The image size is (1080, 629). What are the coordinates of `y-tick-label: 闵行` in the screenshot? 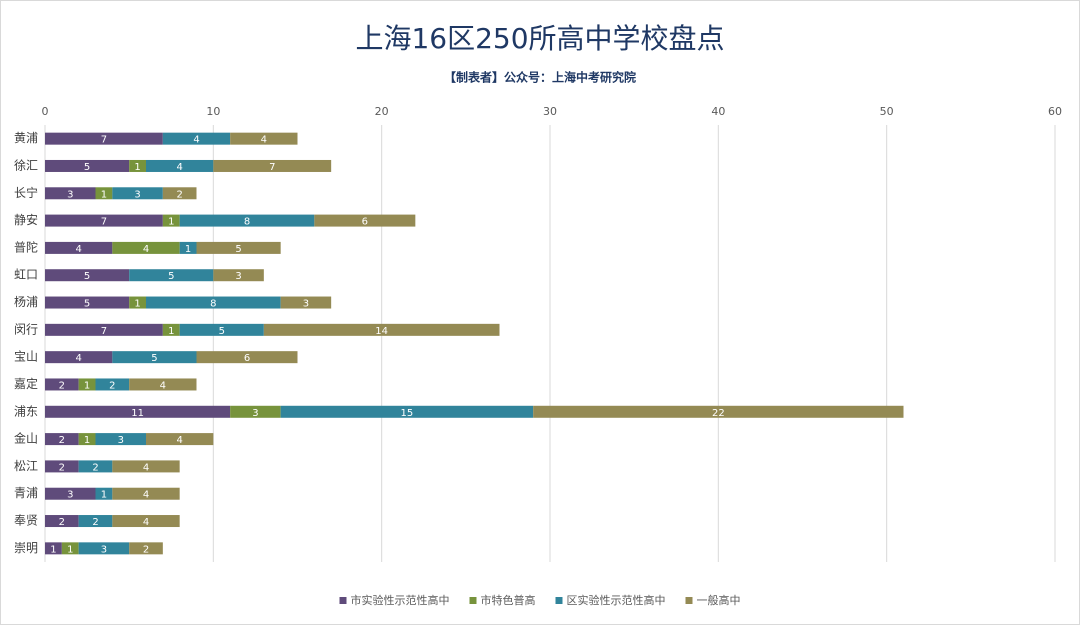 It's located at (26, 328).